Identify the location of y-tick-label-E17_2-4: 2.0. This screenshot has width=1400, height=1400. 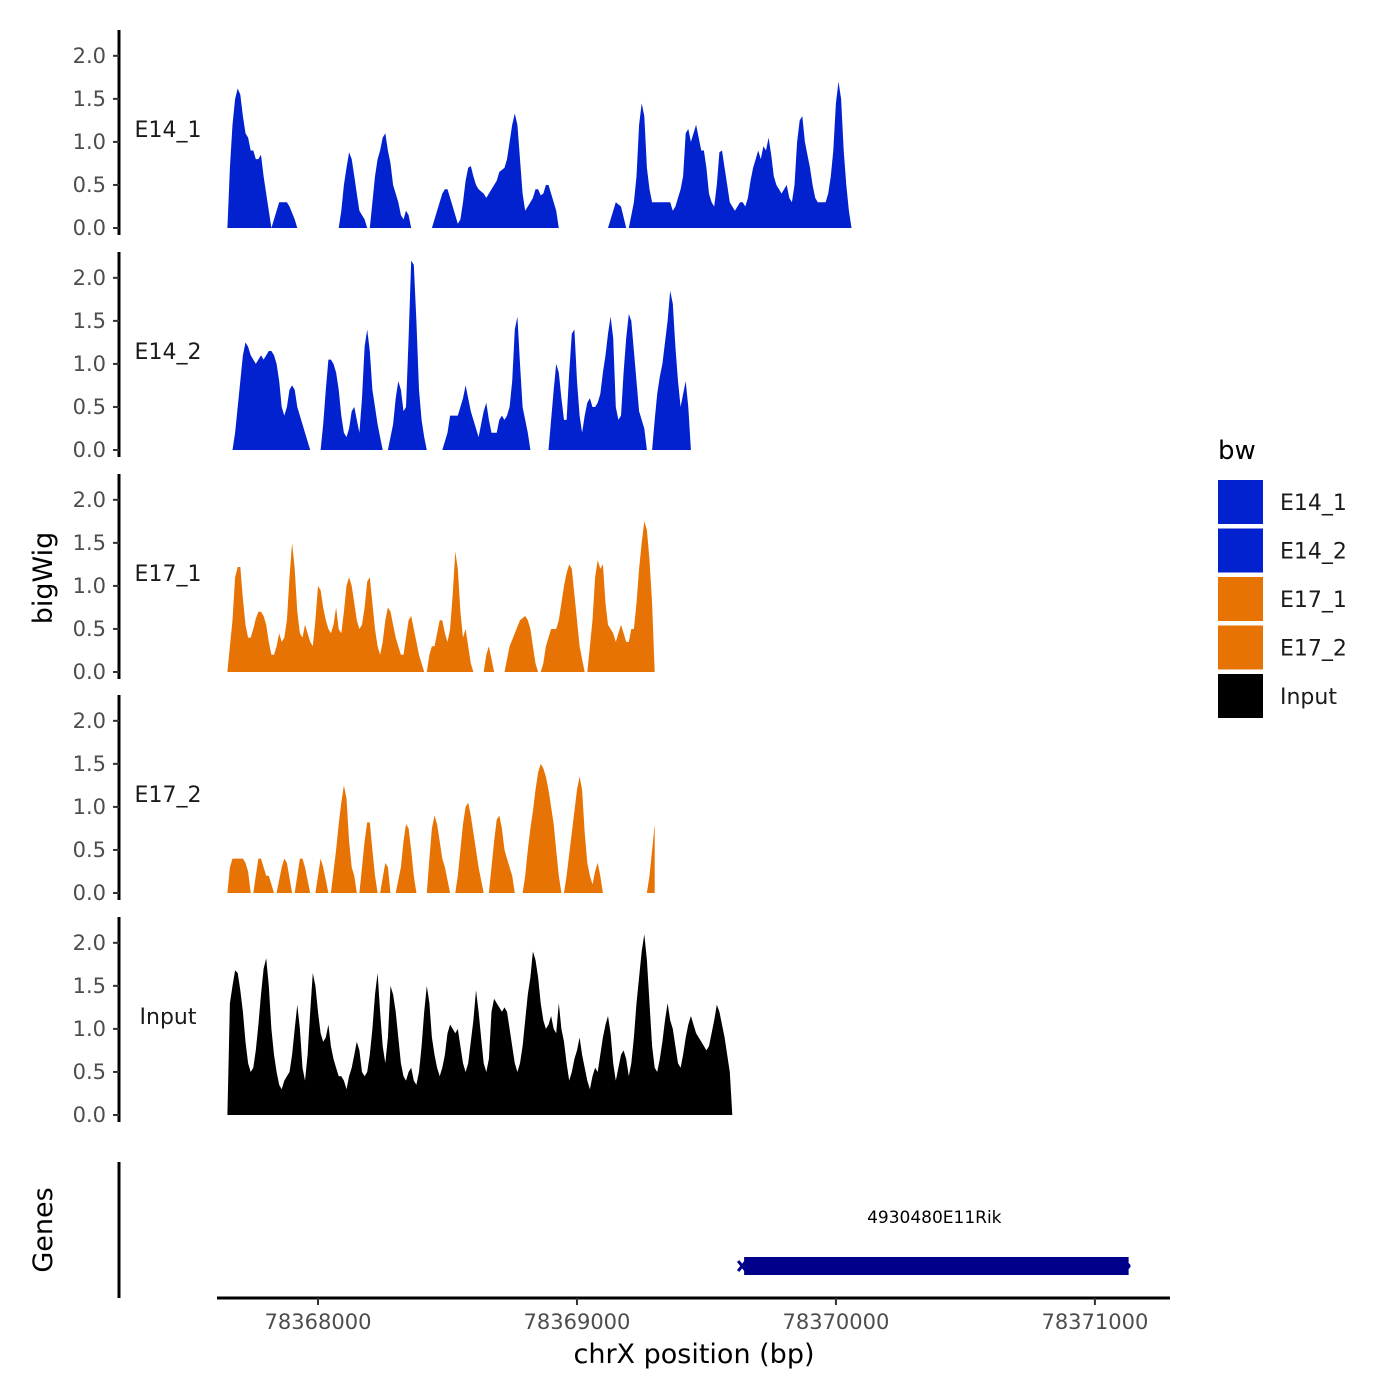
(89, 721).